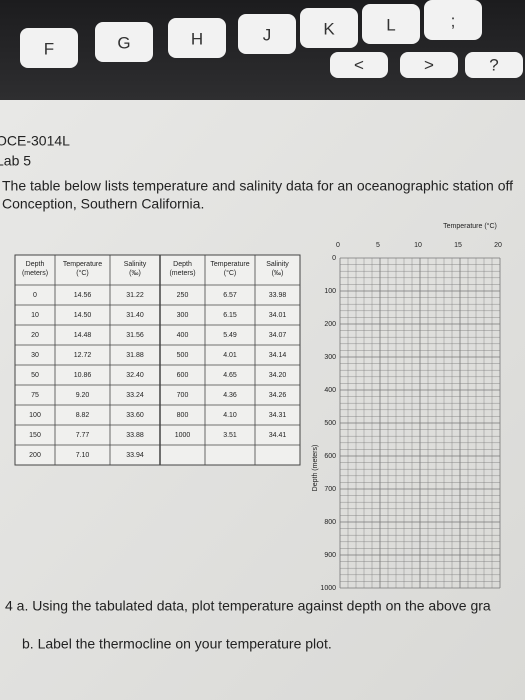 The image size is (525, 700). Describe the element at coordinates (230, 335) in the screenshot. I see `table-cell: 5.49` at that location.